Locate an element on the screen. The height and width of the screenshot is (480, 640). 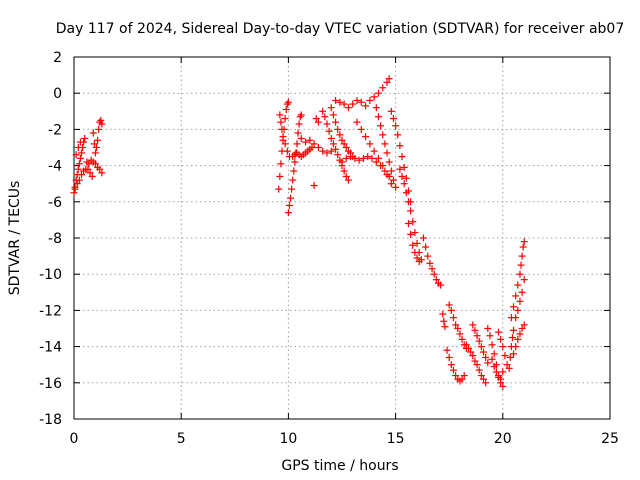
y-tick-label: -14 is located at coordinates (50, 348).